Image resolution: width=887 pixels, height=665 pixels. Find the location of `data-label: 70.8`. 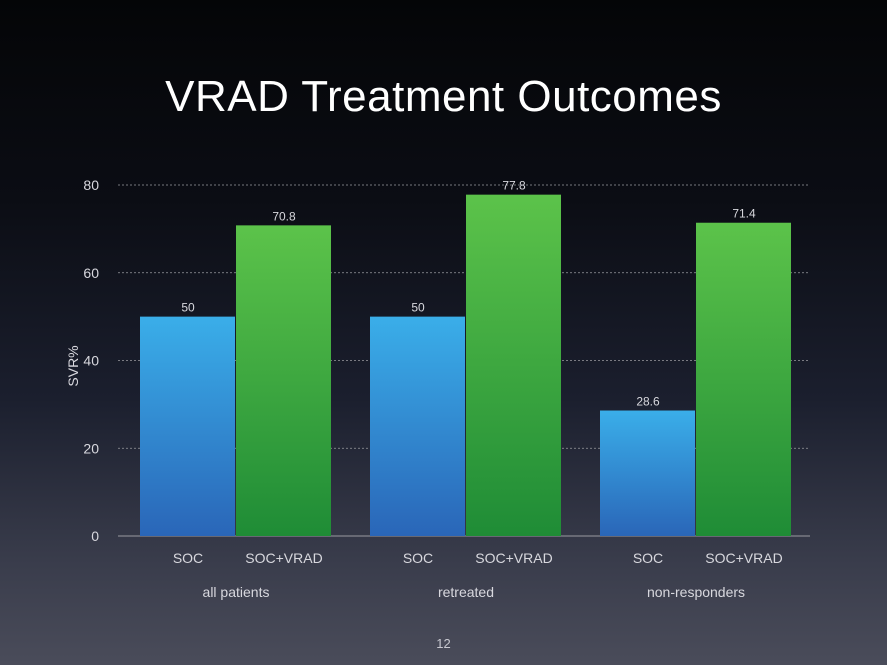

data-label: 70.8 is located at coordinates (284, 216).